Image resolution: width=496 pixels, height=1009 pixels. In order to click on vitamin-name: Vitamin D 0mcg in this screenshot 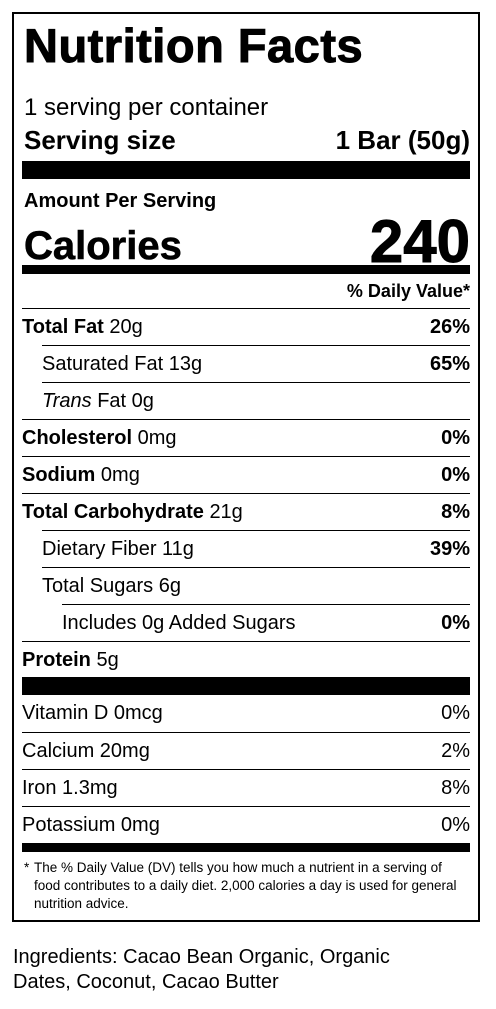, I will do `click(92, 713)`.